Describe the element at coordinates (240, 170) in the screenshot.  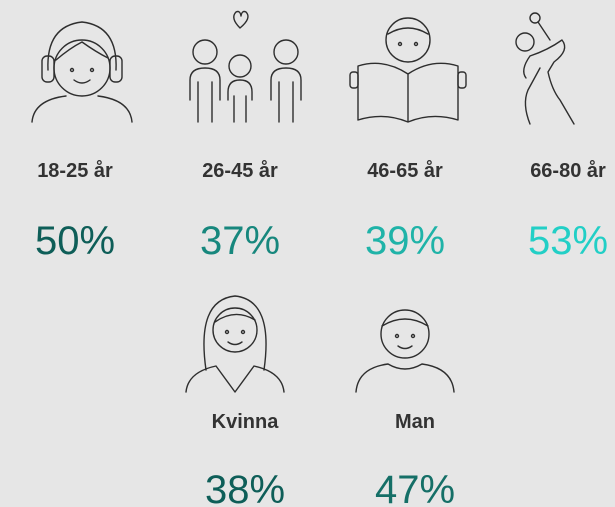
I see `group-label: 26-45 år` at that location.